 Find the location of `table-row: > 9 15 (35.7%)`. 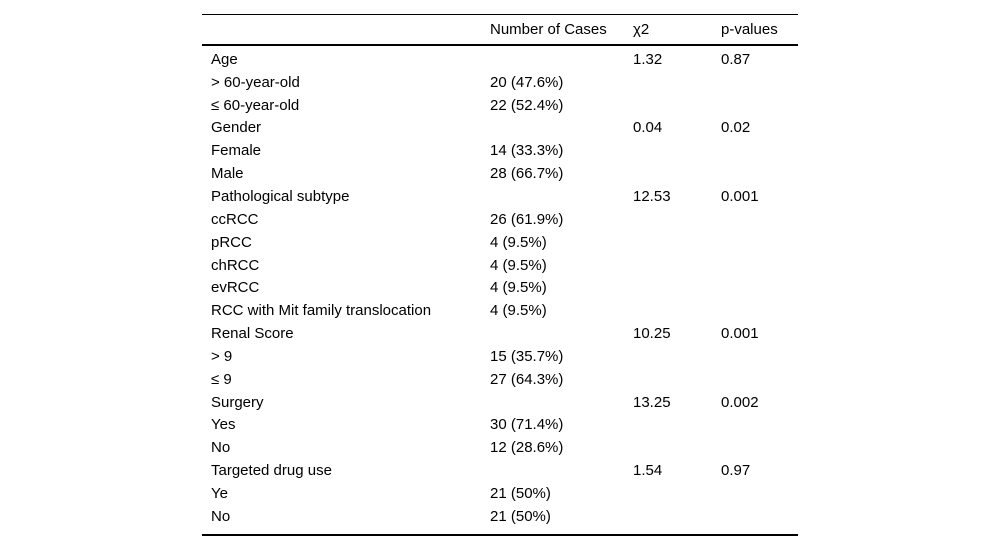

table-row: > 9 15 (35.7%) is located at coordinates (500, 356).